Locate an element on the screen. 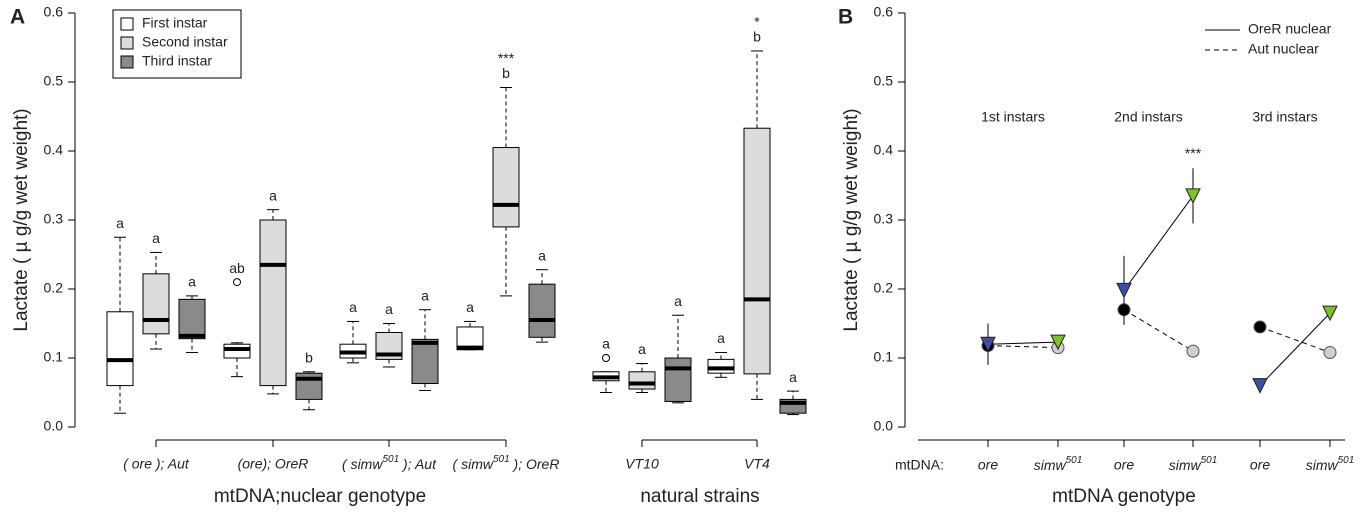 The image size is (1367, 513). x-axis-label: natural strains is located at coordinates (699, 496).